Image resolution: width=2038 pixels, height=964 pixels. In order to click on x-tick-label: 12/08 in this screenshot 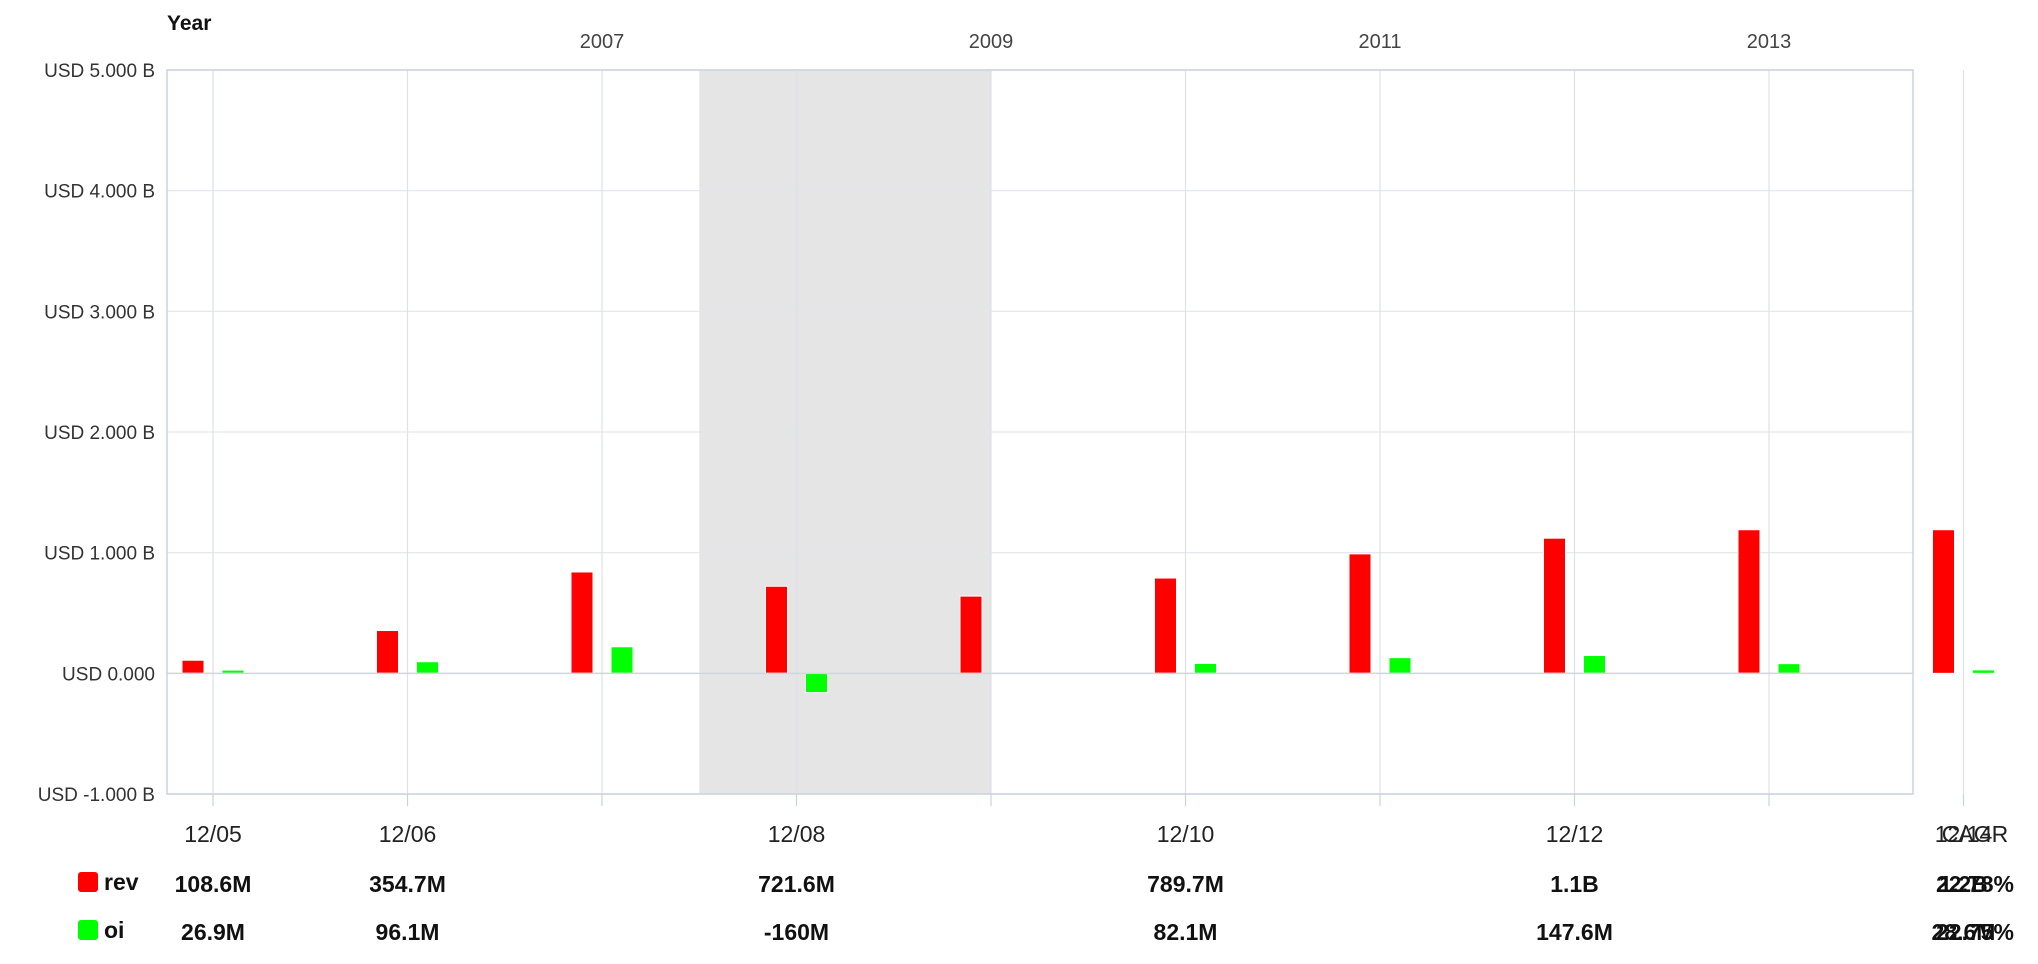, I will do `click(797, 834)`.